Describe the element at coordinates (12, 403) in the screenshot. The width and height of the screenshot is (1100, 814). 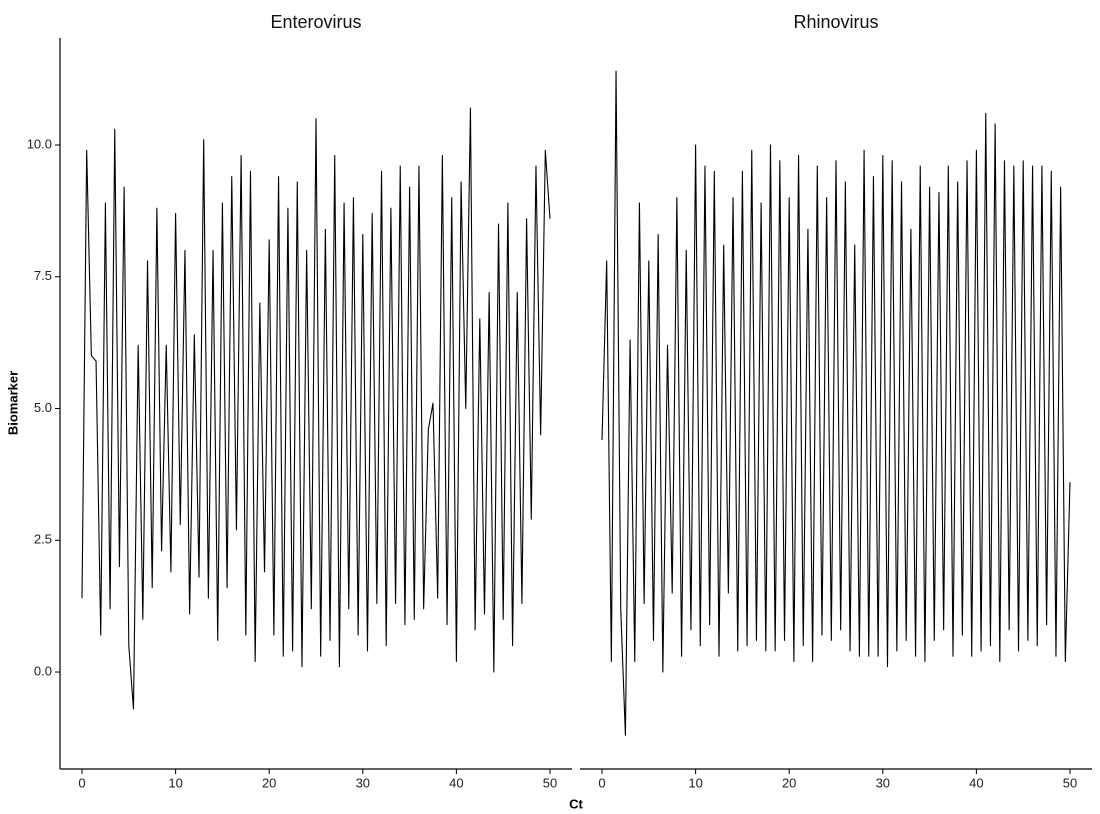
I see `y-axis-title: Biomarker` at that location.